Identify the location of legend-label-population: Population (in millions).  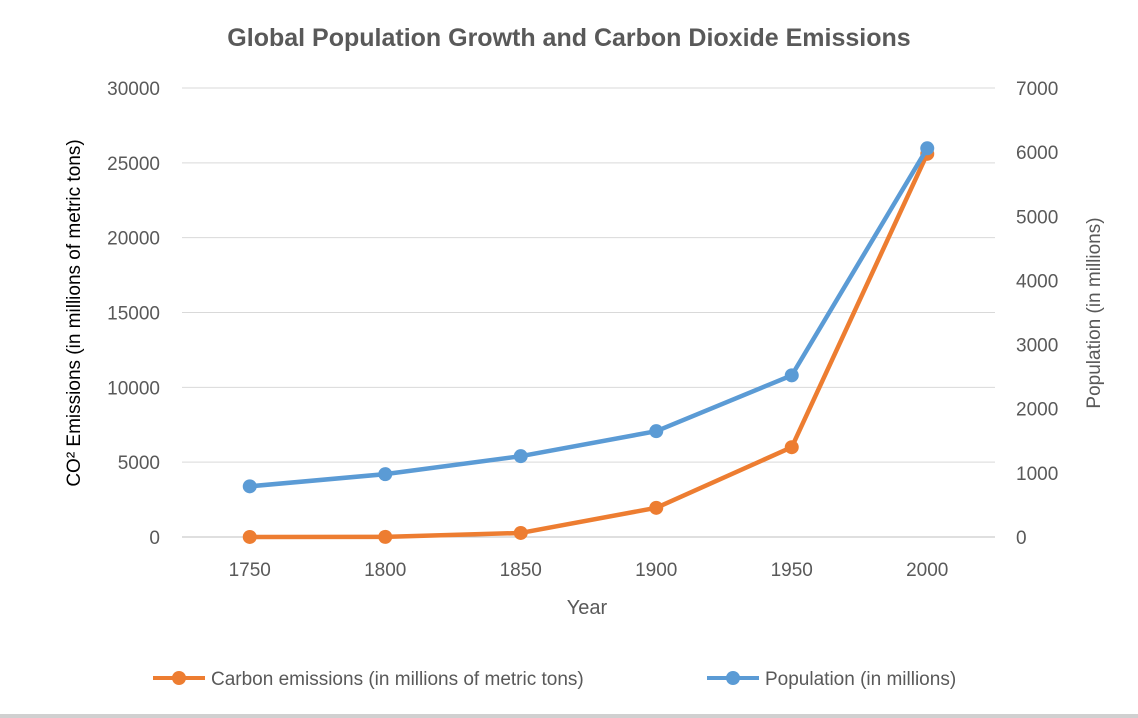
(860, 679).